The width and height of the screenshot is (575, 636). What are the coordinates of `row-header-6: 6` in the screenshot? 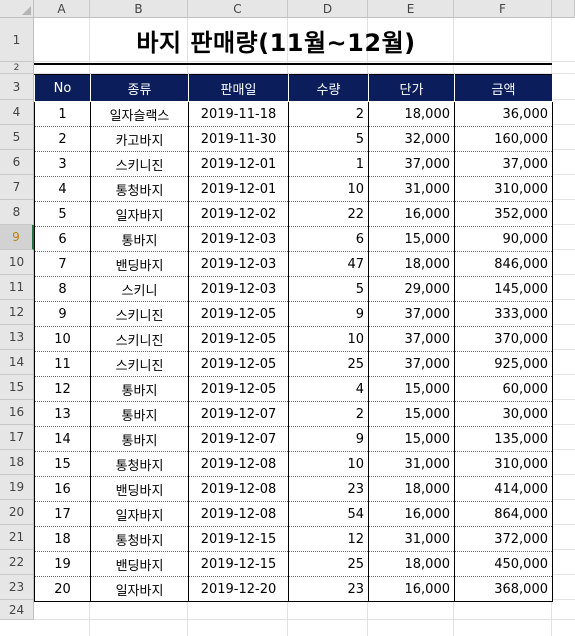 It's located at (17, 162).